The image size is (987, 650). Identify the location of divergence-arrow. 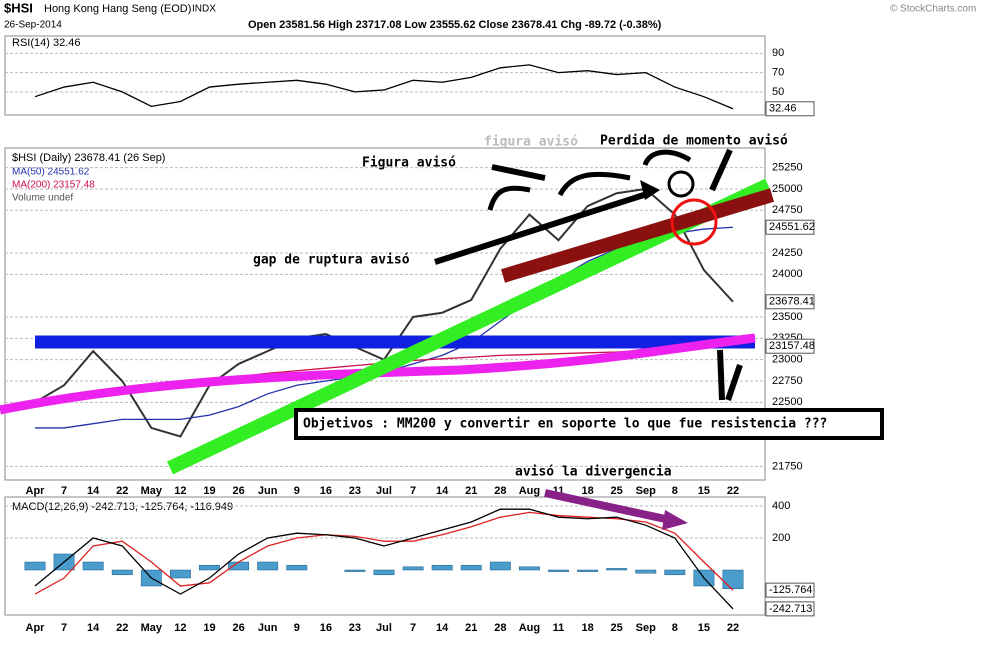
(607, 506).